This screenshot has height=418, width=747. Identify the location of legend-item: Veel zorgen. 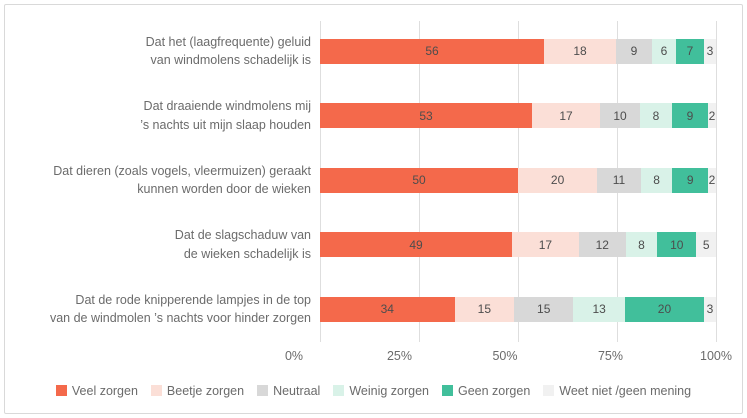
(96, 390).